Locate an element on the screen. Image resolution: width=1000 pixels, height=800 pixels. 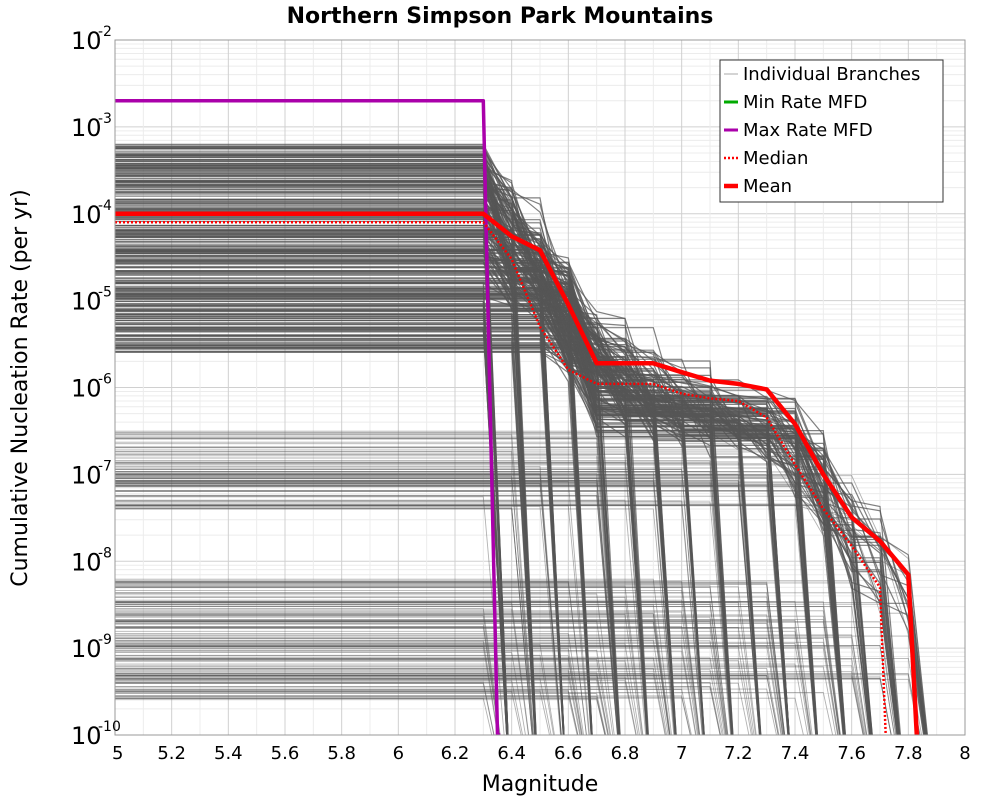
x-tick-label: 7.6 is located at coordinates (851, 753).